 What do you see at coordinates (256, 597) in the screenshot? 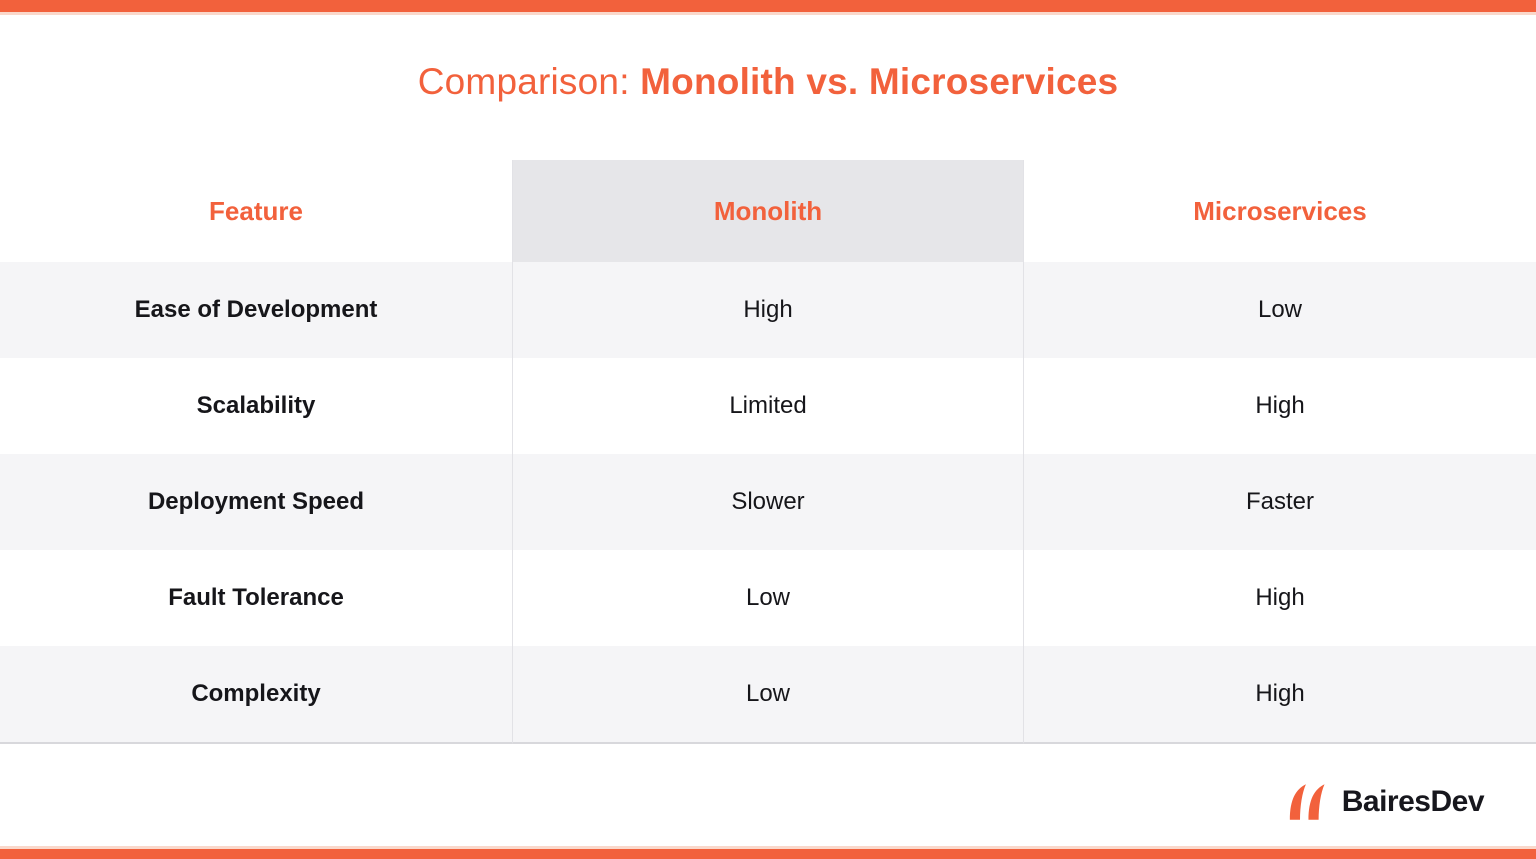
I see `feature-cell: Fault Tolerance` at bounding box center [256, 597].